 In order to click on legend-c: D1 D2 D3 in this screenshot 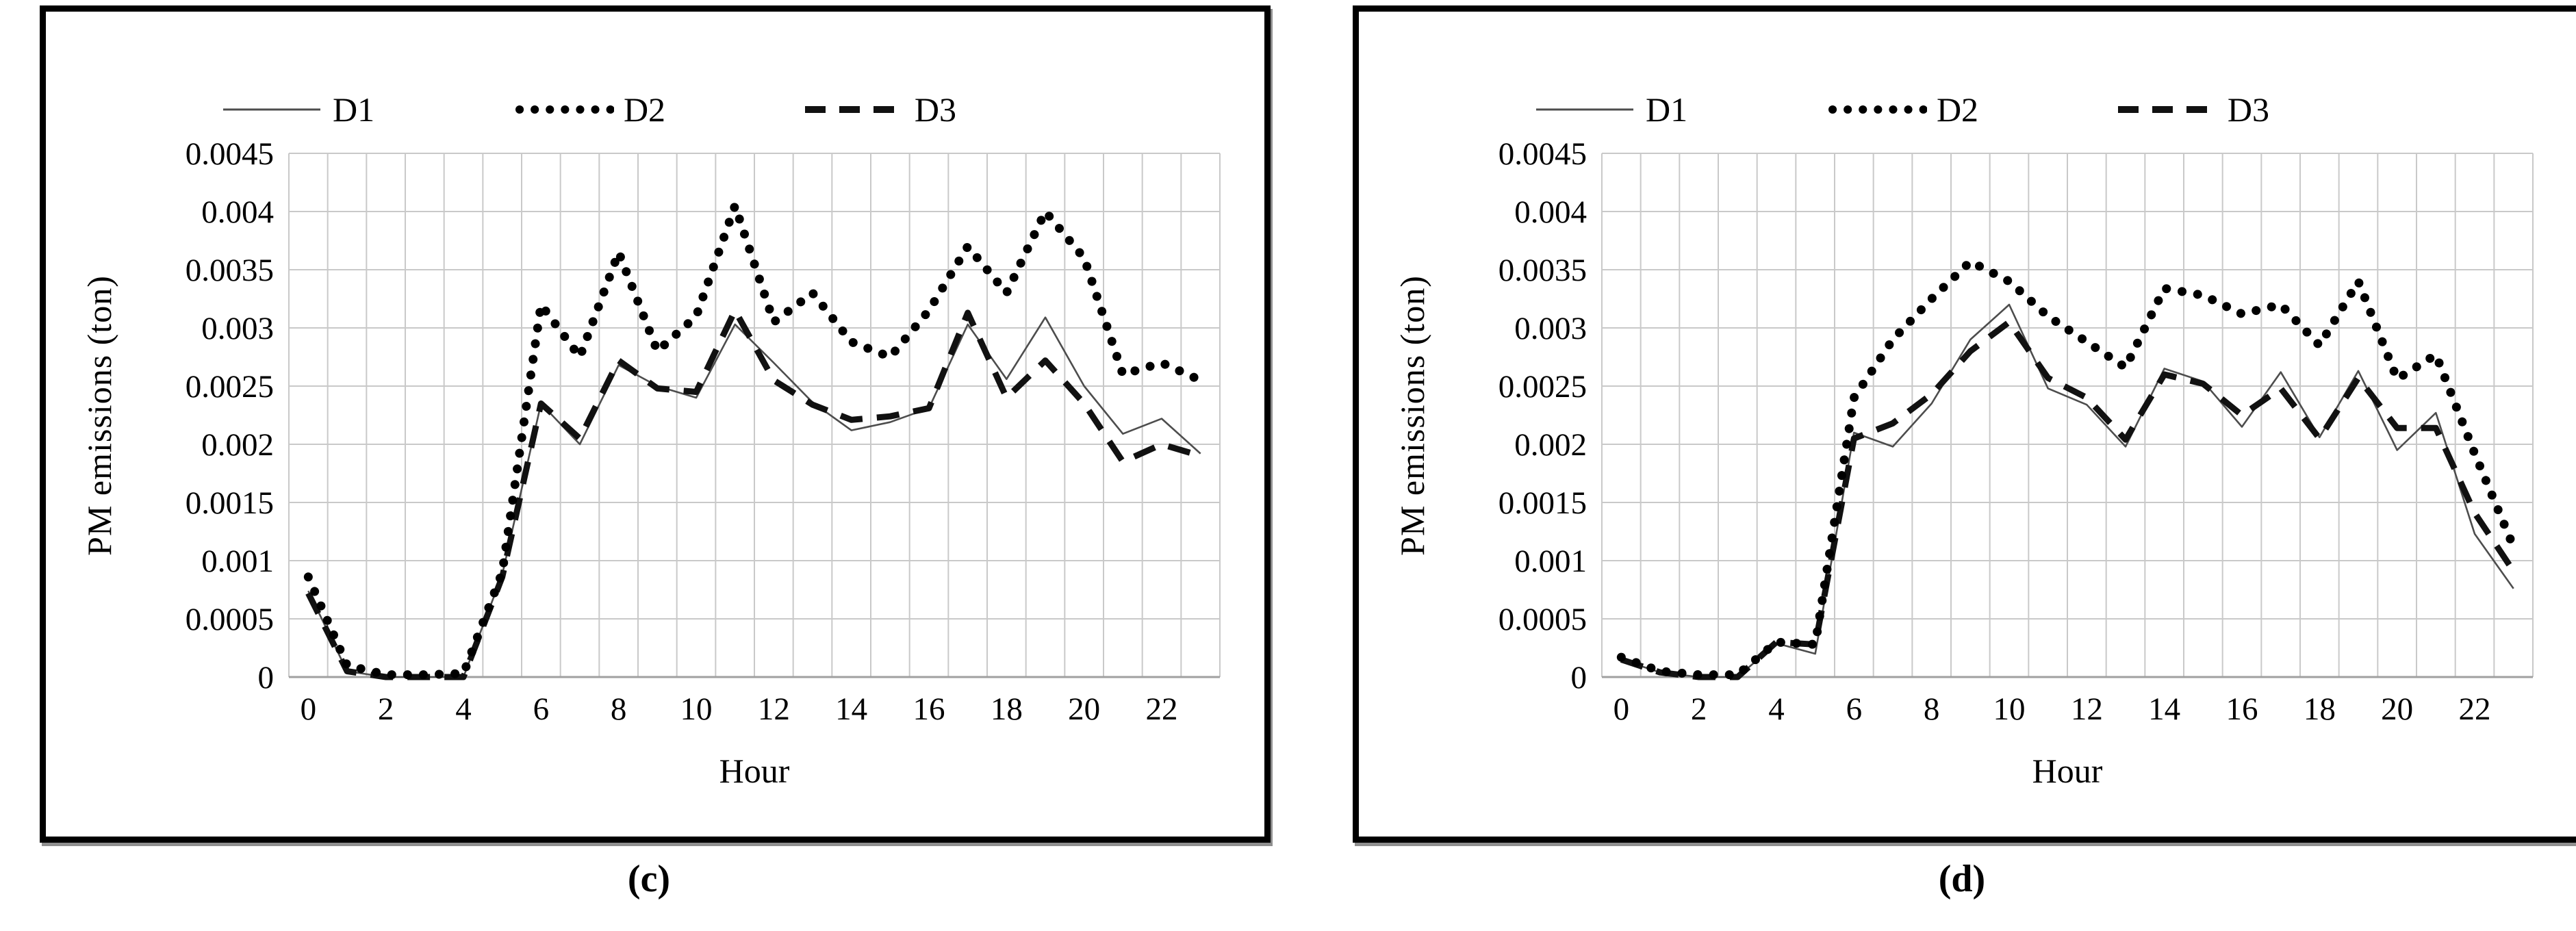, I will do `click(588, 109)`.